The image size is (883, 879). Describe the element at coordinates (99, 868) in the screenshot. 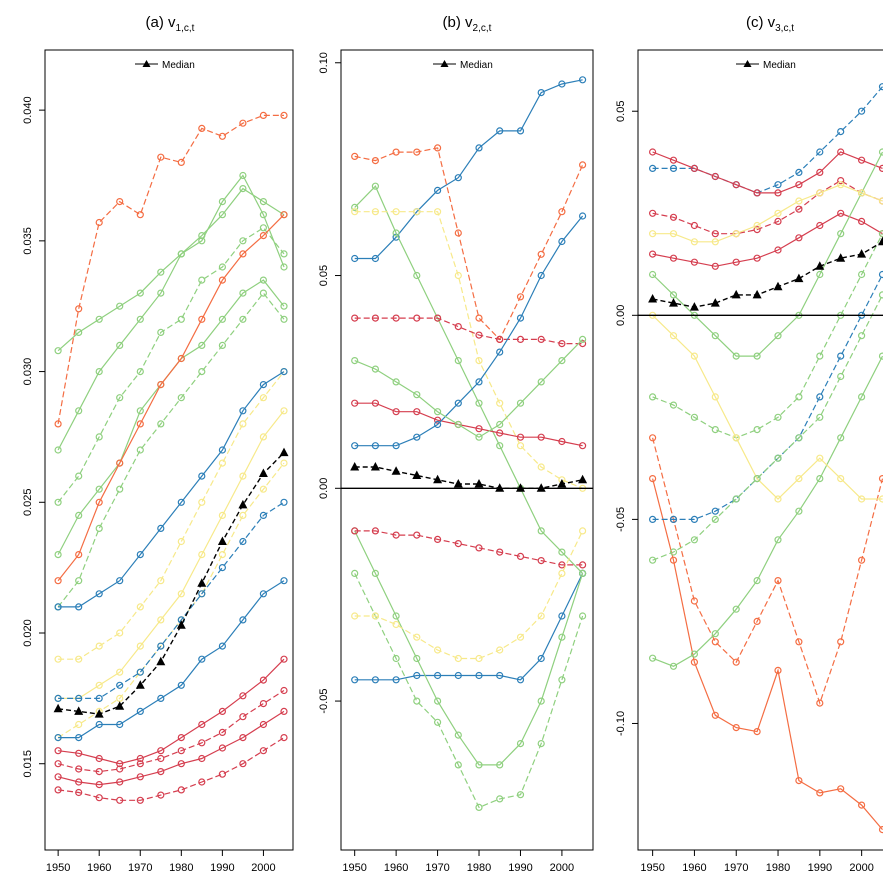

I see `x-tick-label: 1960` at that location.